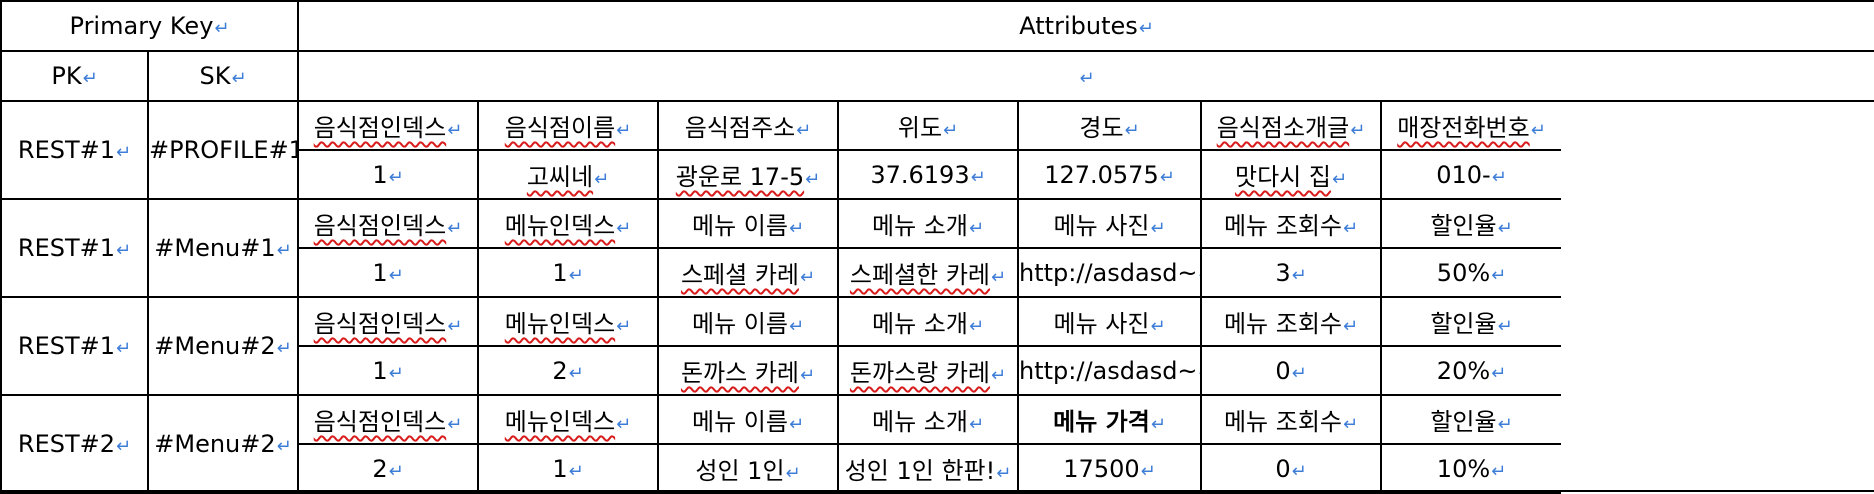 This screenshot has width=1874, height=494. I want to click on attribute-value-cell: 37.6193↵, so click(928, 174).